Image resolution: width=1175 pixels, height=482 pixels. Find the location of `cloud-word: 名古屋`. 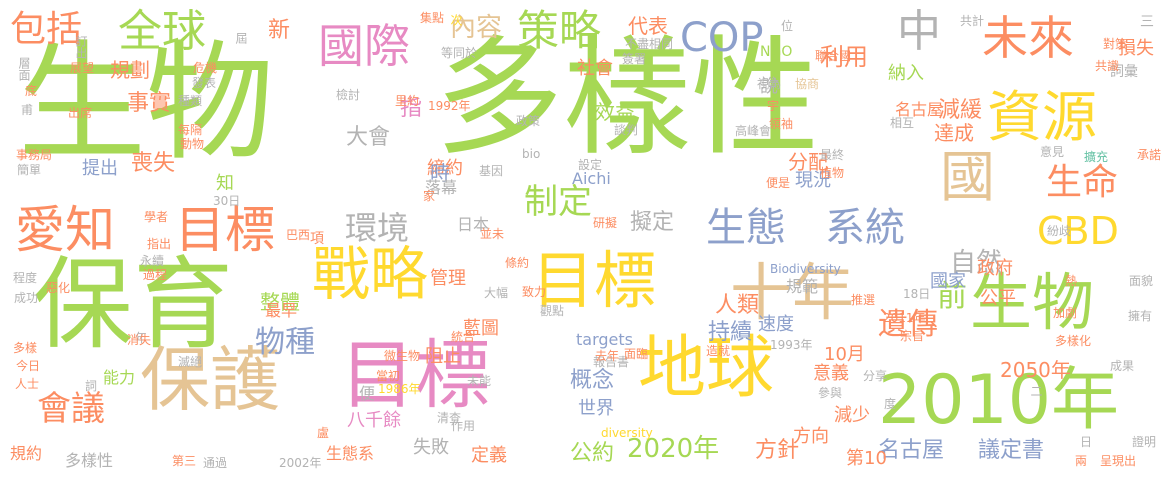

cloud-word: 名古屋 is located at coordinates (919, 109).